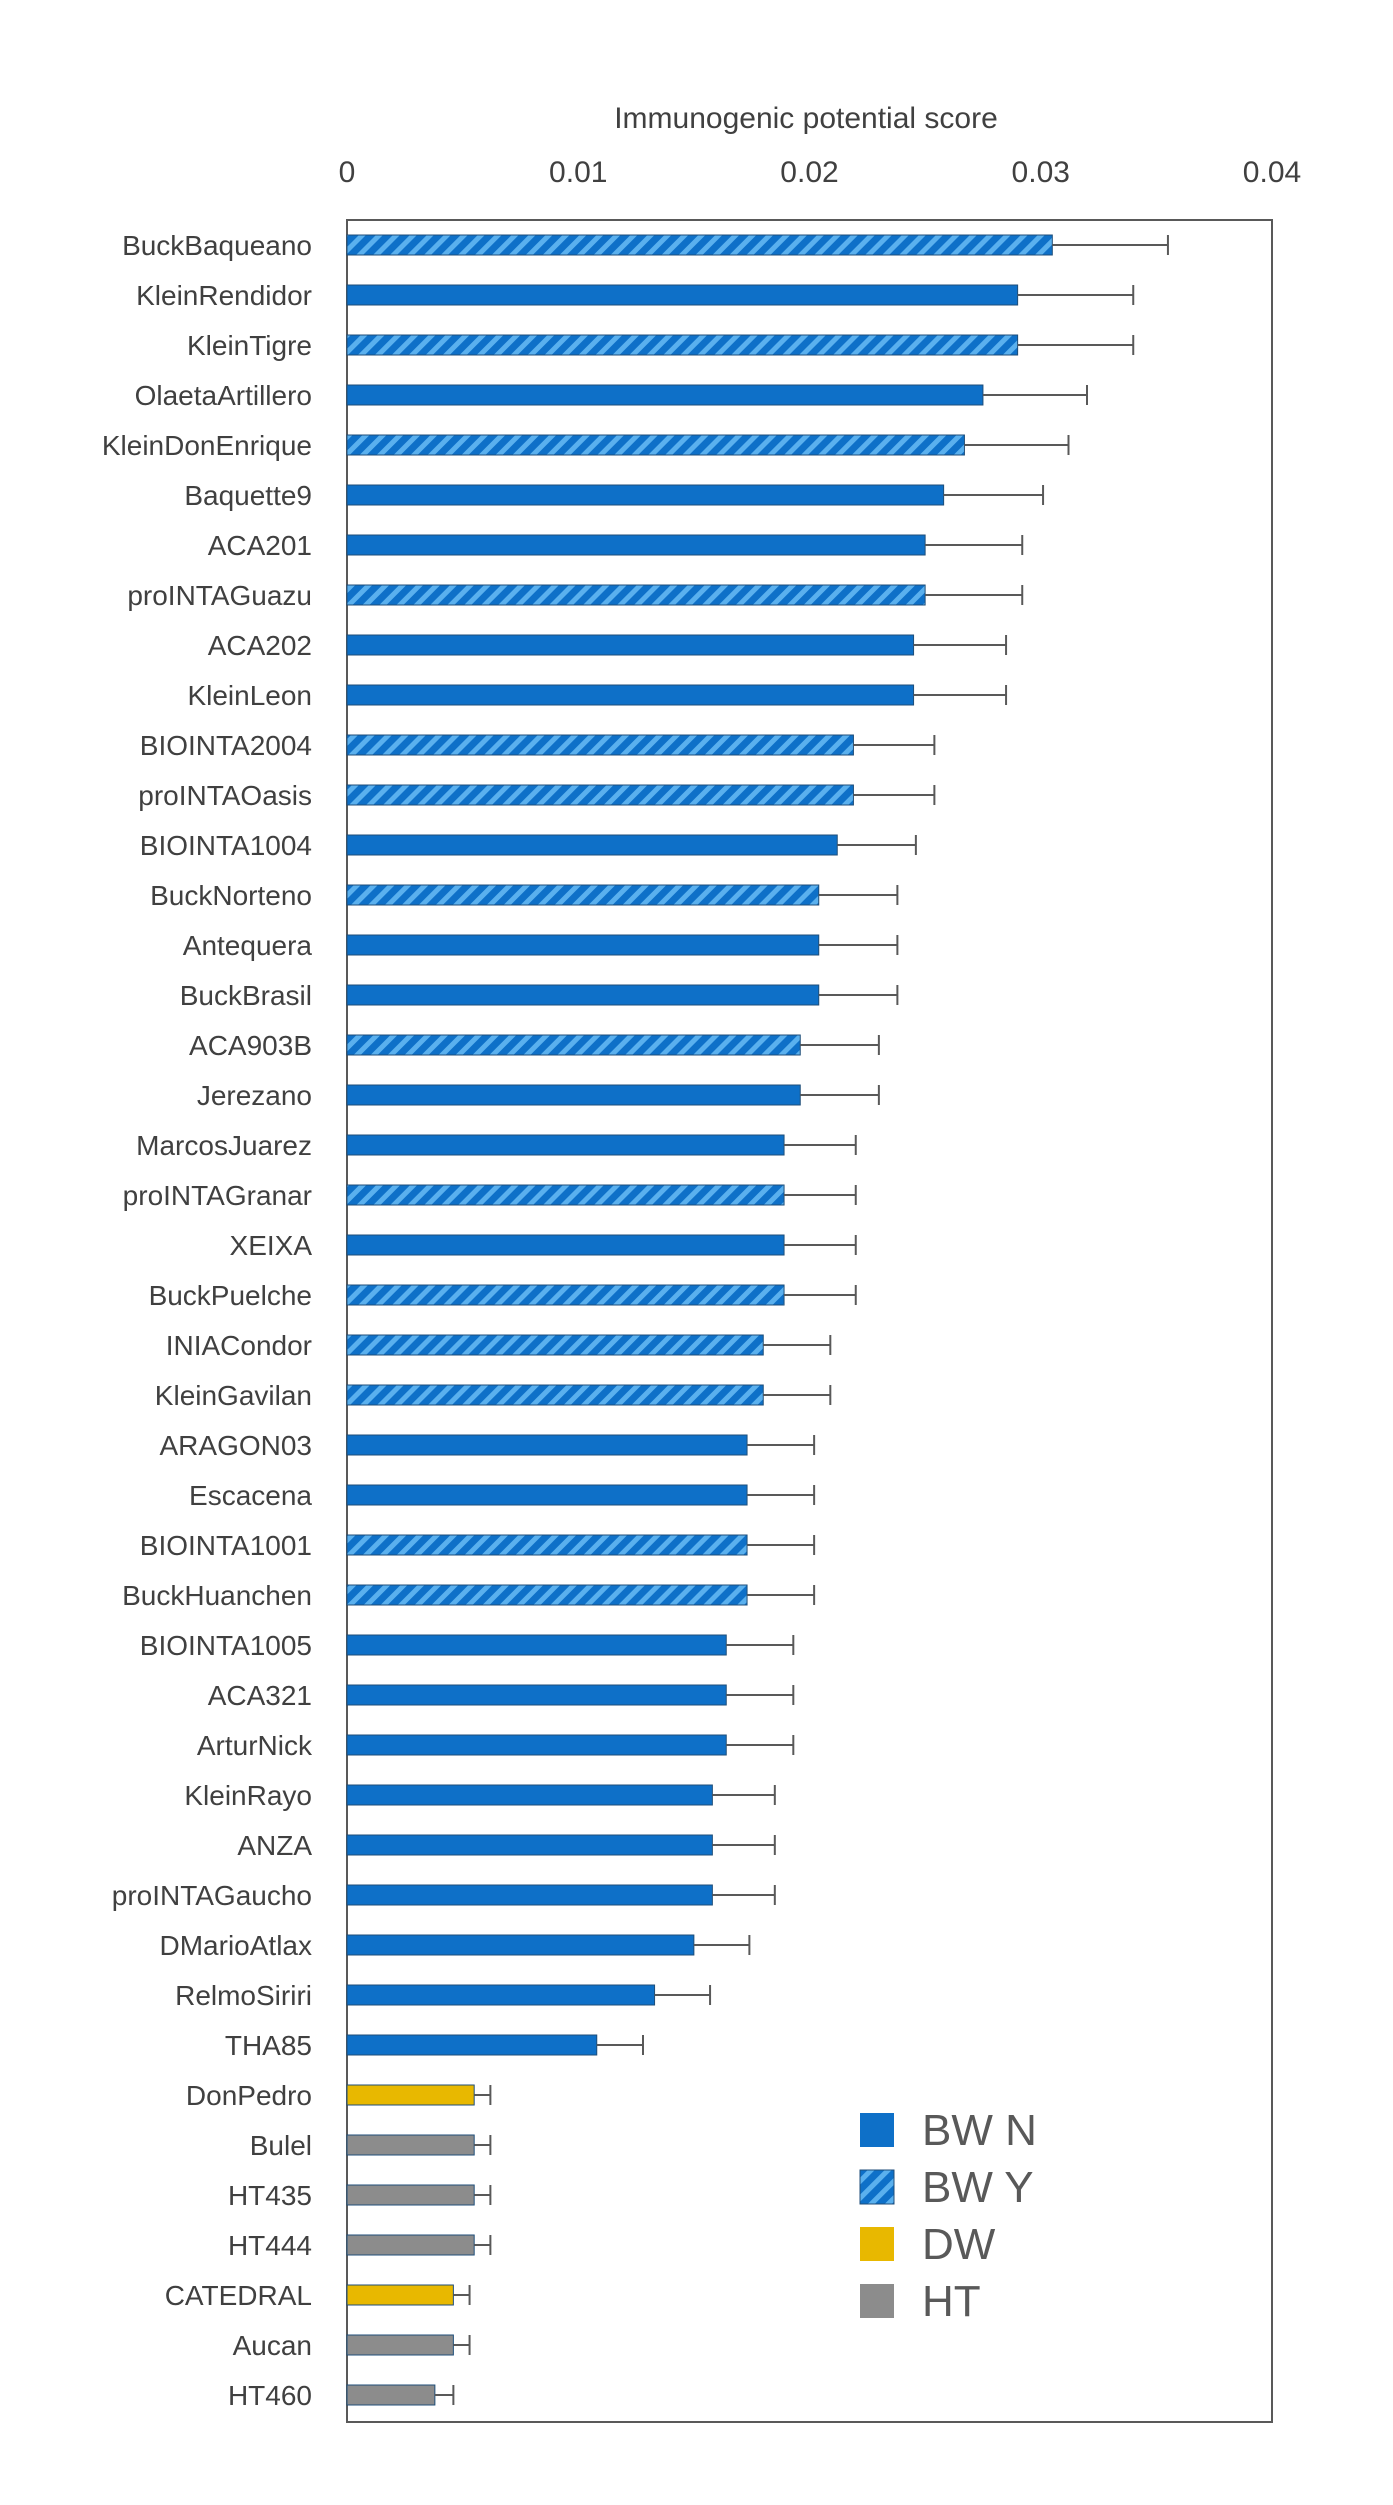 The height and width of the screenshot is (2505, 1393). Describe the element at coordinates (226, 1545) in the screenshot. I see `category-label: BIOINTA1001` at that location.